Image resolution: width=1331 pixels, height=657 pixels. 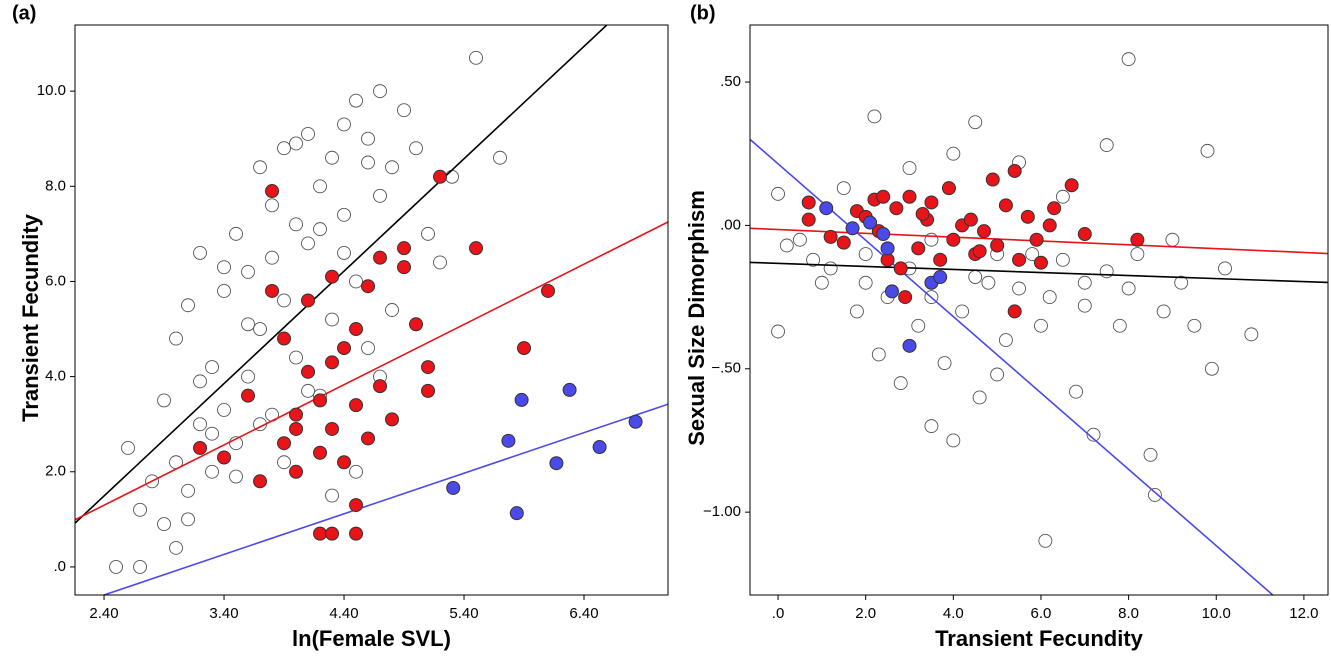 I want to click on x-tick-label: 4.40, so click(x=343, y=613).